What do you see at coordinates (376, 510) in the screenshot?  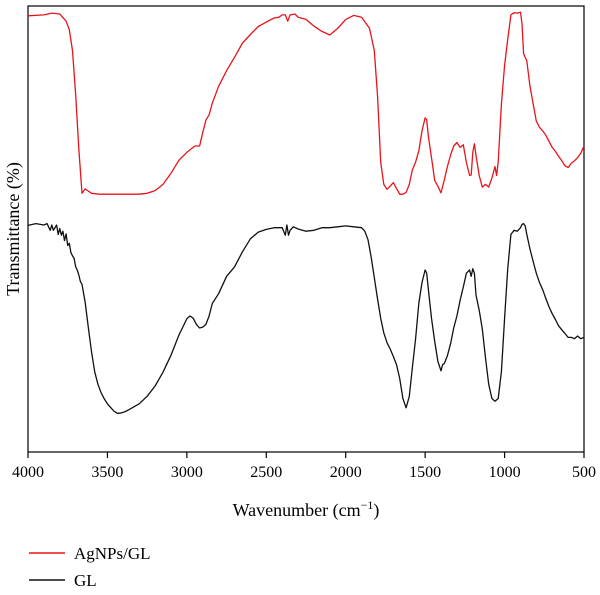 I see `x-axis-title-close: )` at bounding box center [376, 510].